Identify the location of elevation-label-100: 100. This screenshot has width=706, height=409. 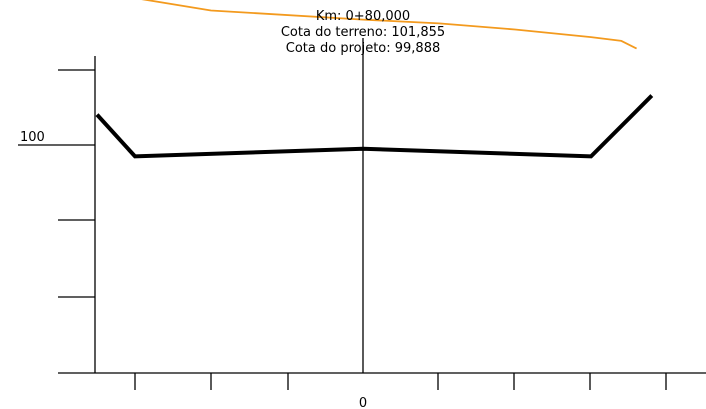
(32, 137).